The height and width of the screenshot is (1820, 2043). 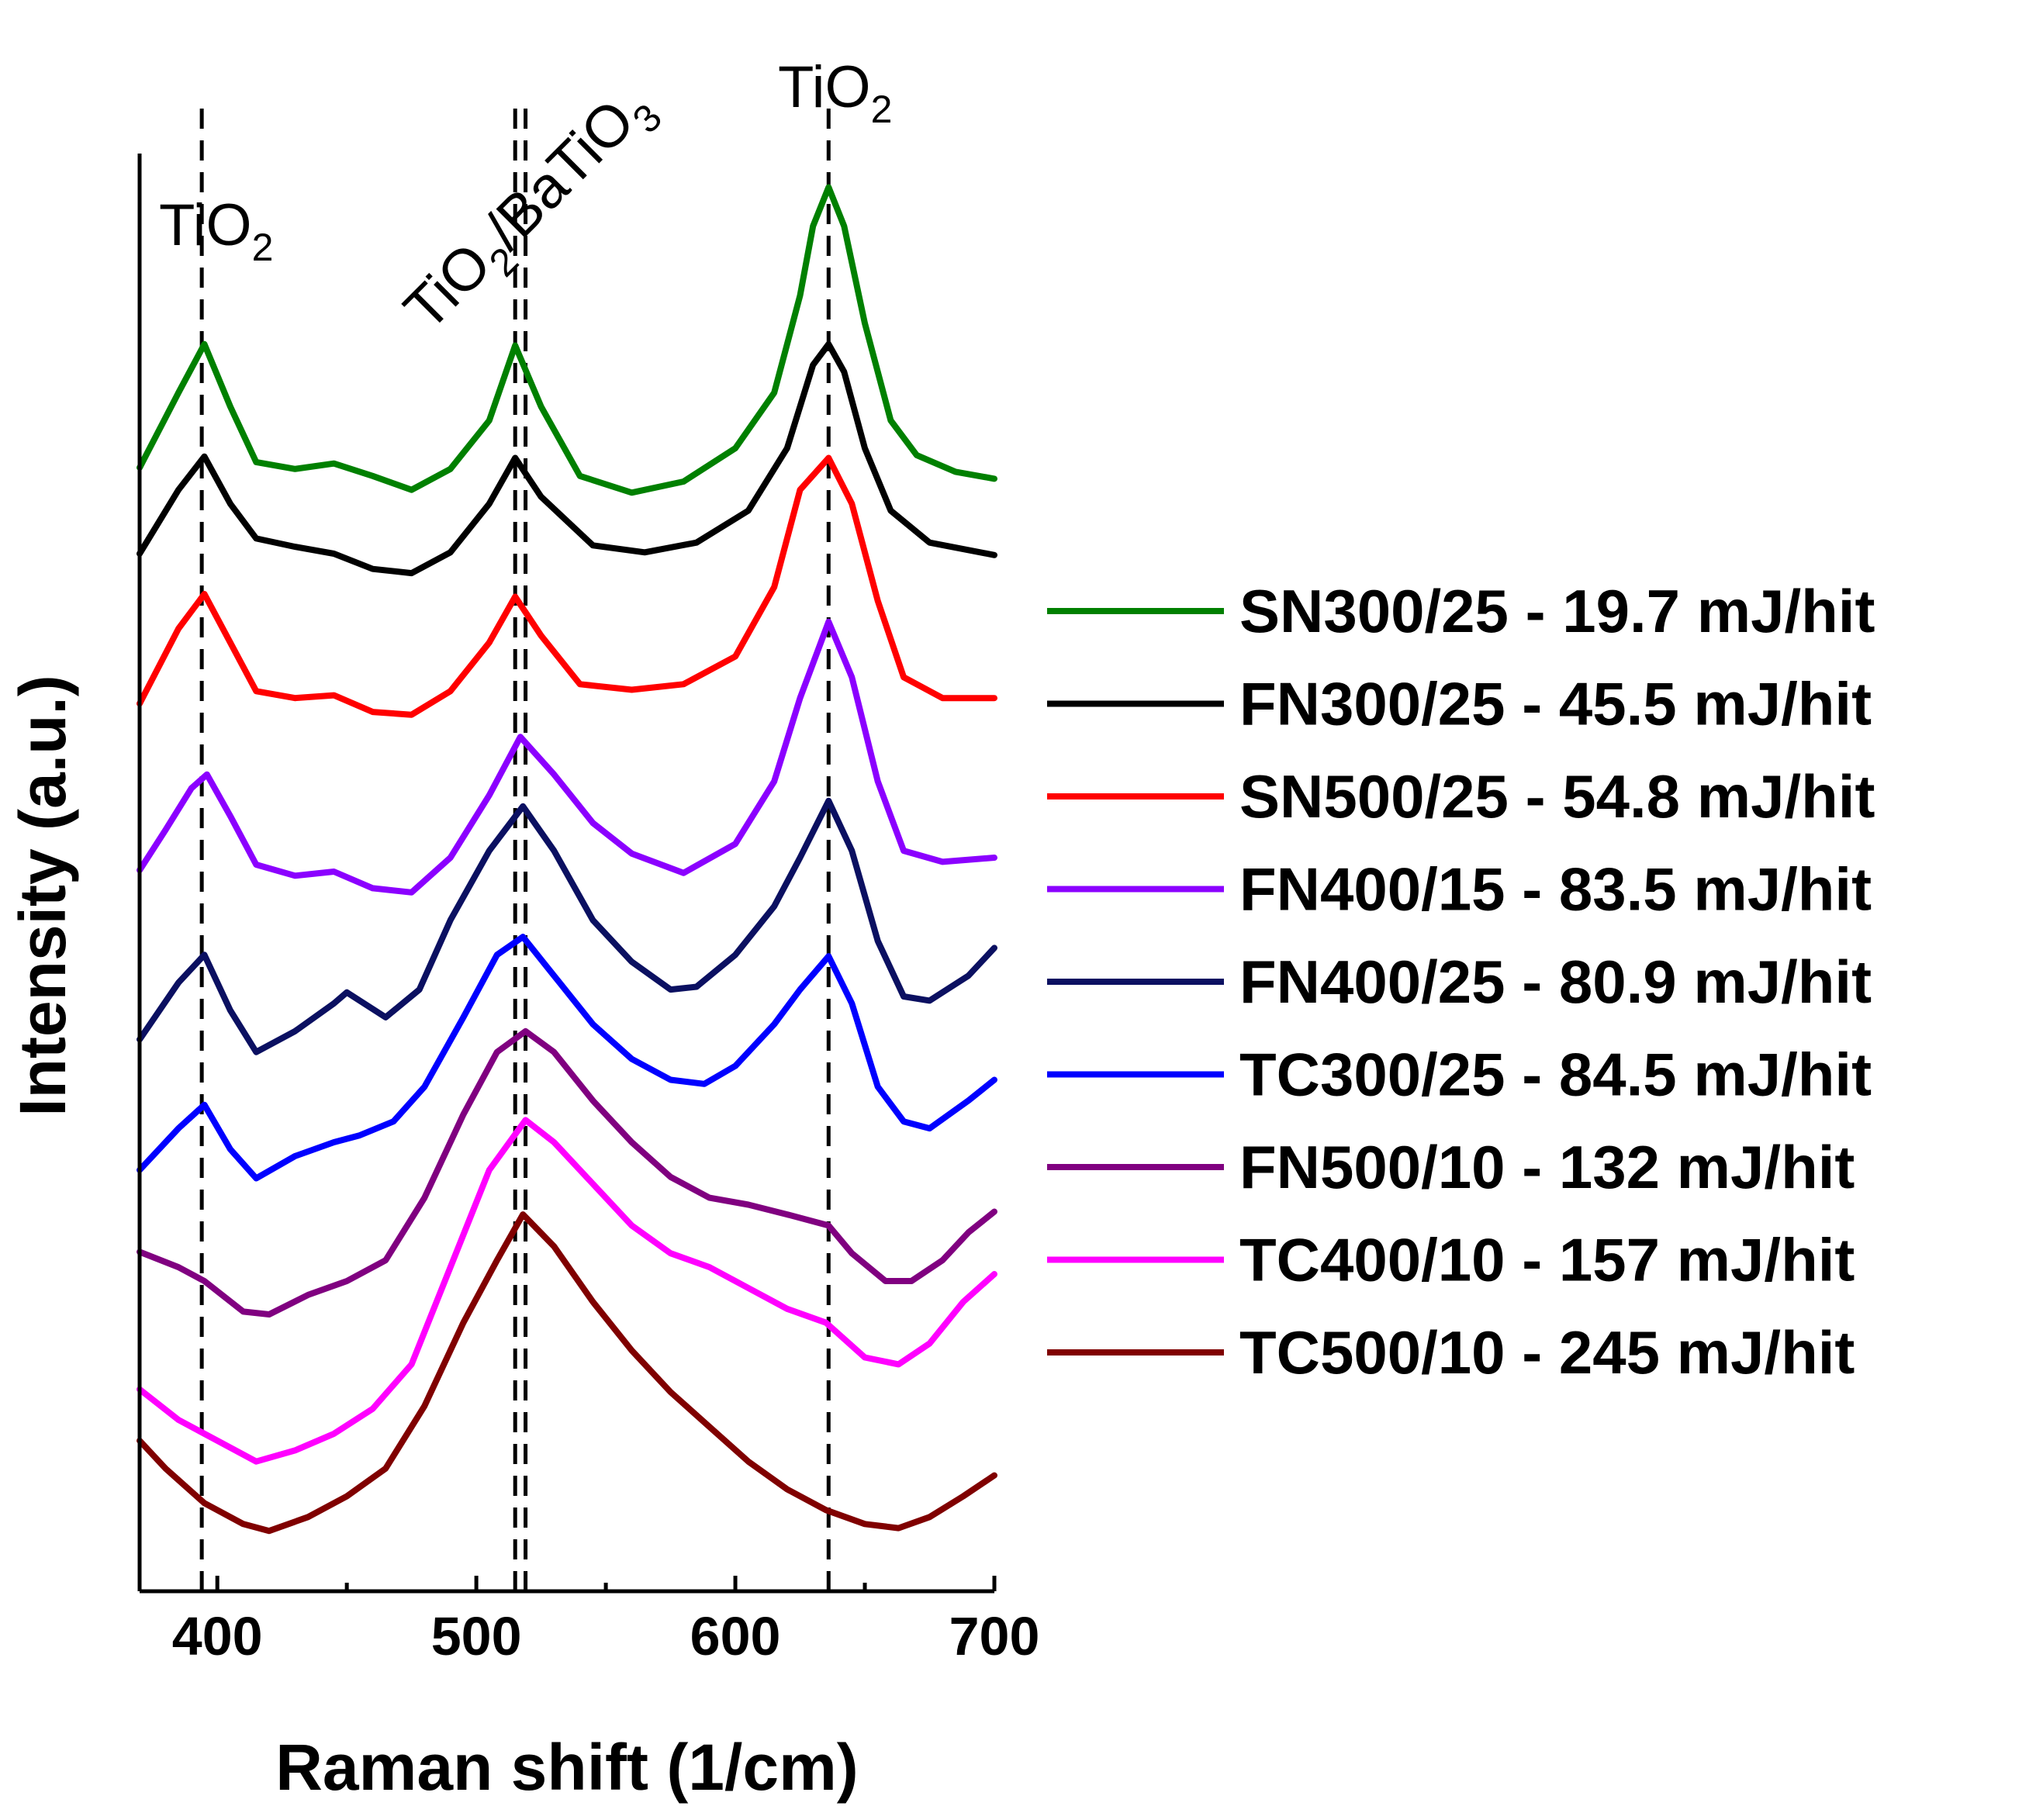 I want to click on x-tick-label-2: 600, so click(x=735, y=1636).